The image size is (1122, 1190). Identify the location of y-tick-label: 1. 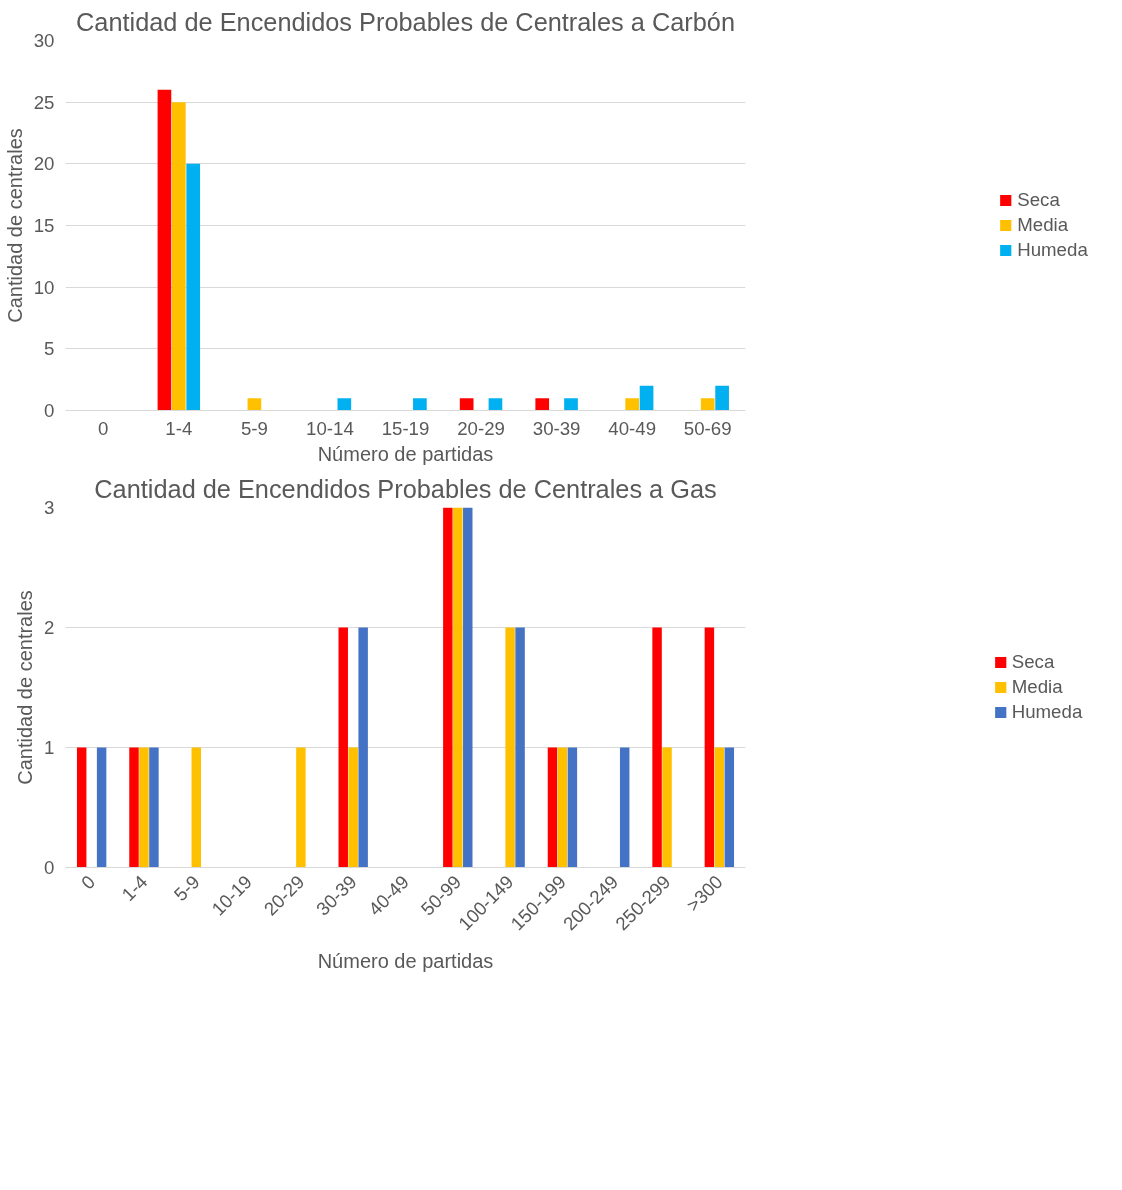
(49, 747).